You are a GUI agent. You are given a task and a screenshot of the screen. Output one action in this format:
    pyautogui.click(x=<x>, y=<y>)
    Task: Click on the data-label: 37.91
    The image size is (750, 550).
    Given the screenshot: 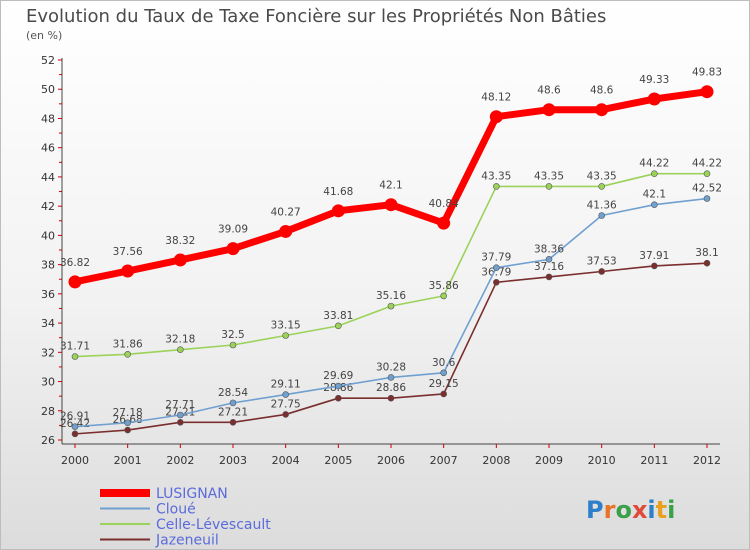 What is the action you would take?
    pyautogui.click(x=654, y=256)
    